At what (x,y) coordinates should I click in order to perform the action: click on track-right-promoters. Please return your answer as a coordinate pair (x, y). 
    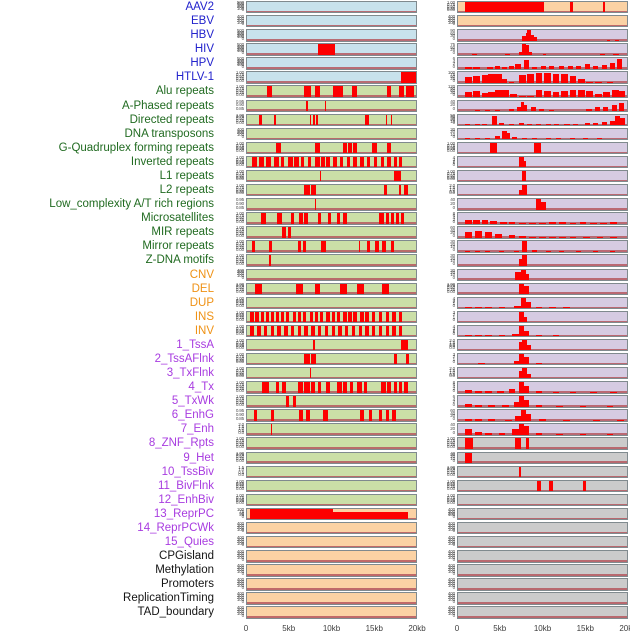
    Looking at the image, I should click on (542, 584).